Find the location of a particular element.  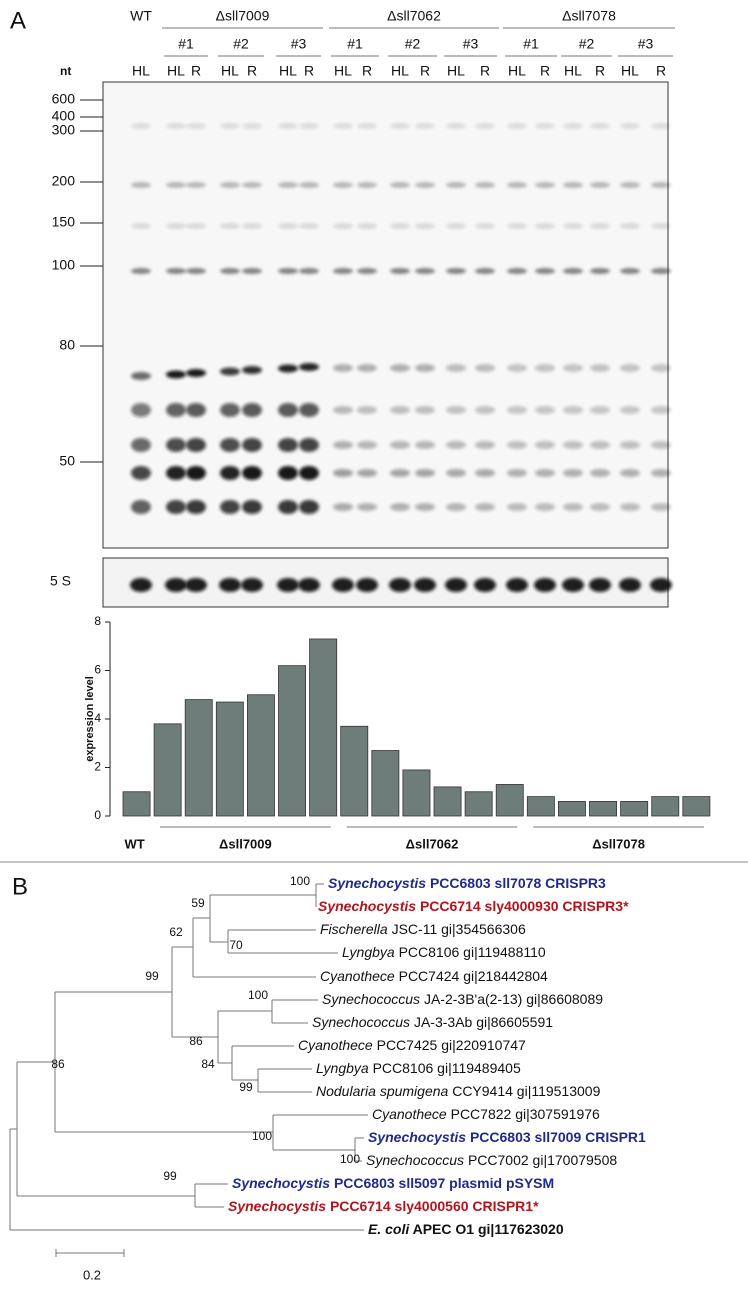

leaf-text: APEC O1 gi|117623020 is located at coordinates (488, 1229).